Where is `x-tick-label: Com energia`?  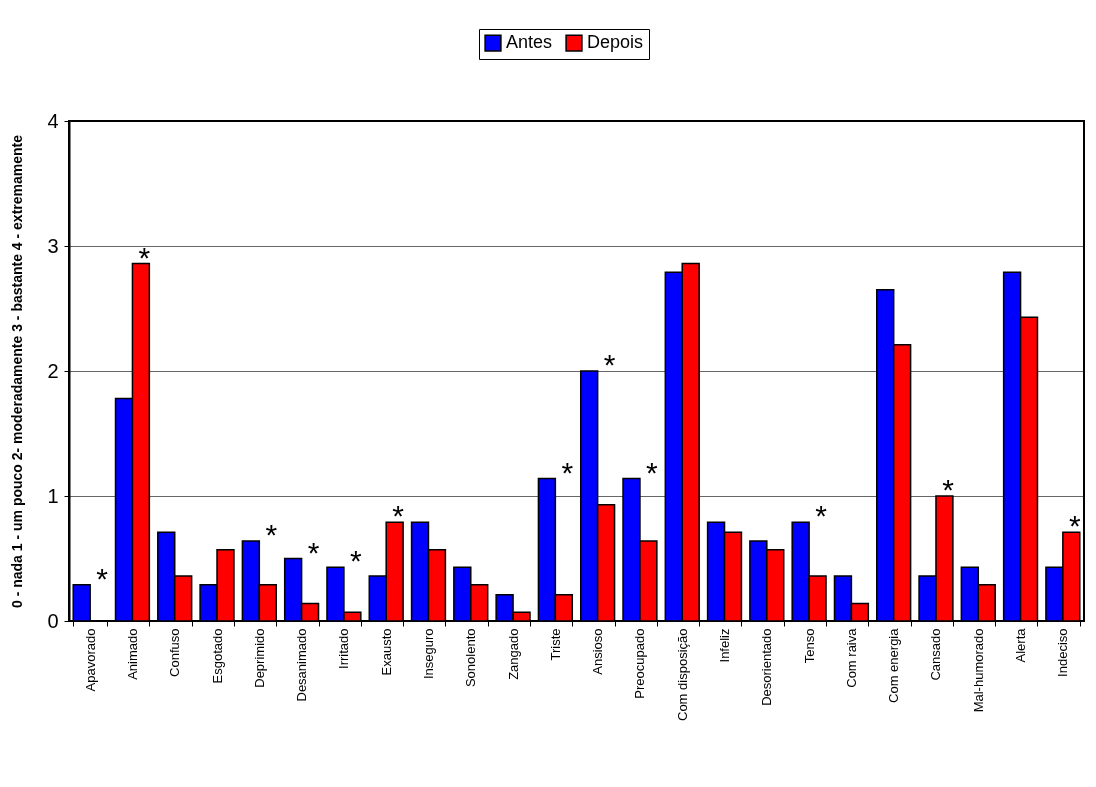
x-tick-label: Com energia is located at coordinates (894, 665).